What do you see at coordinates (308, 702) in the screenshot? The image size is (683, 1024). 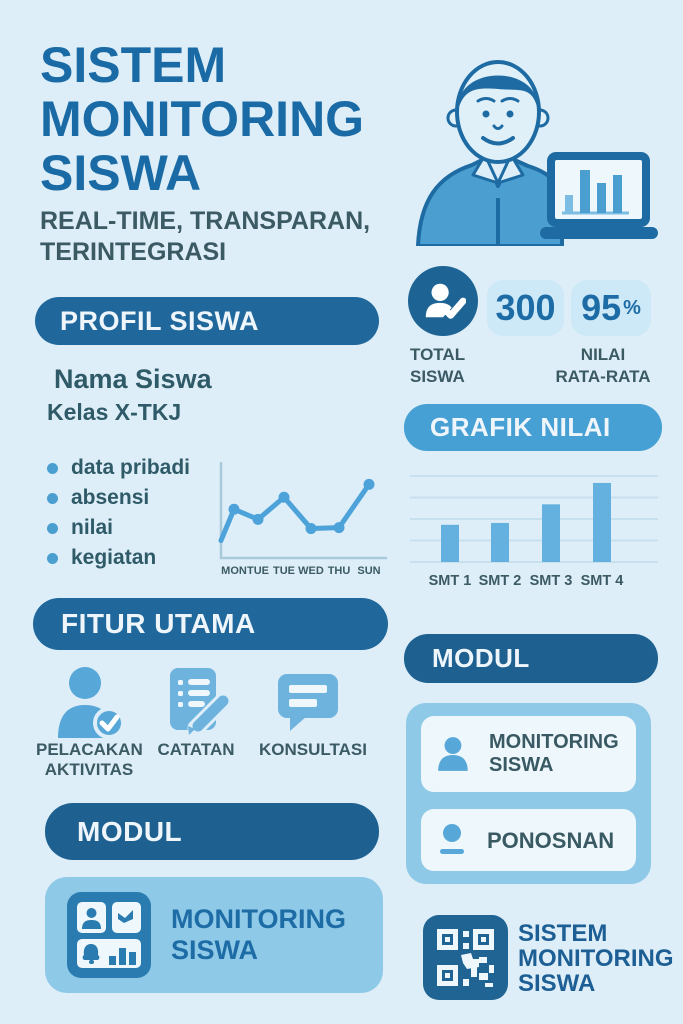 I see `chat-bubble-icon` at bounding box center [308, 702].